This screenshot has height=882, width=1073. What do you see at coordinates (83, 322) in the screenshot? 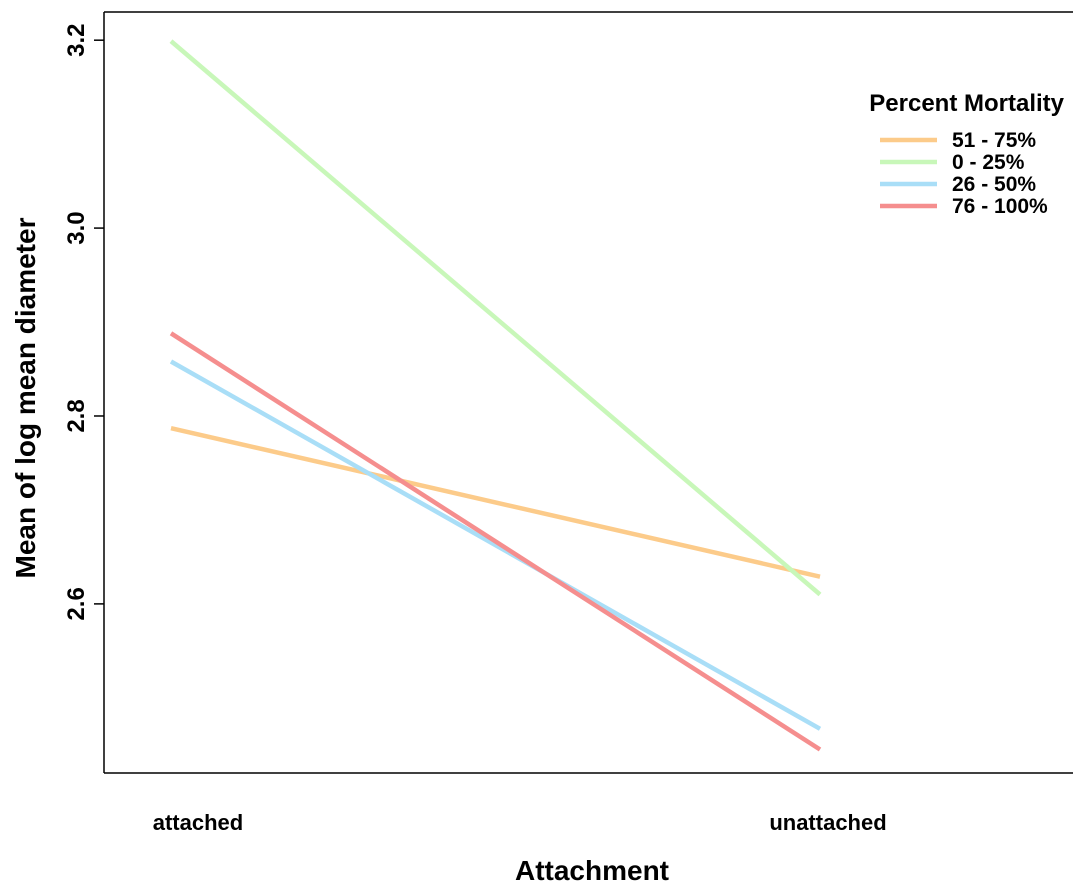
I see `y-axis-ticks: 2.6 2.8 3.0 3.2` at bounding box center [83, 322].